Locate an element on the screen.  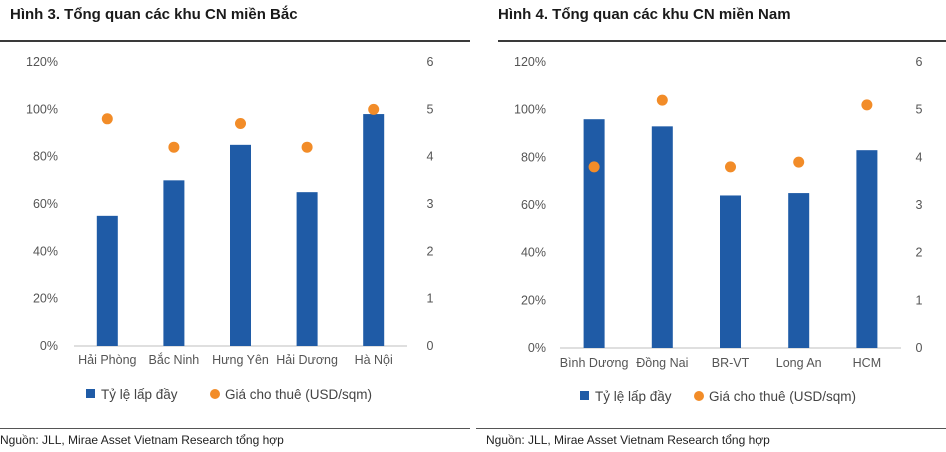
chart-title: Hình 4. Tổng quan các khu CN miền Nam is located at coordinates (644, 14).